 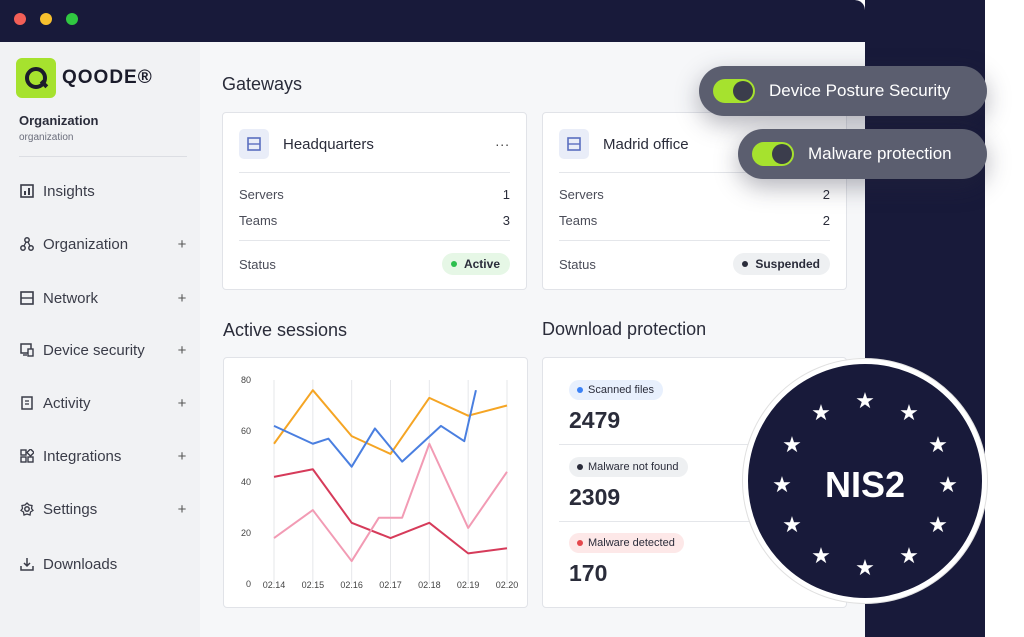 What do you see at coordinates (103, 156) in the screenshot?
I see `sidebar-divider` at bounding box center [103, 156].